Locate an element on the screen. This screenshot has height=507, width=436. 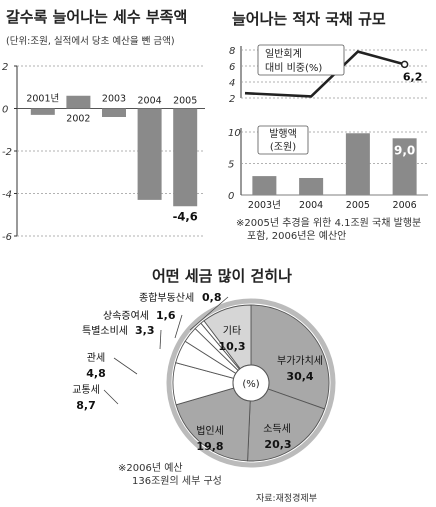
right-note-line-2: 포함, 2006년은 예산안 is located at coordinates (297, 236).